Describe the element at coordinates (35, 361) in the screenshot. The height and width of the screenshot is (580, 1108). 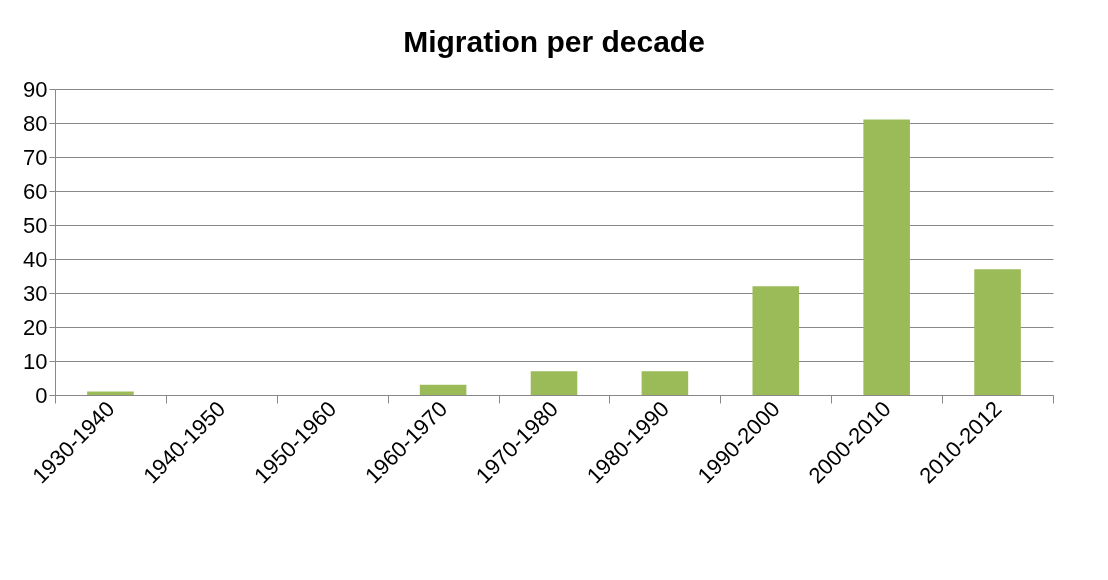
I see `y-tick-label: 10` at that location.